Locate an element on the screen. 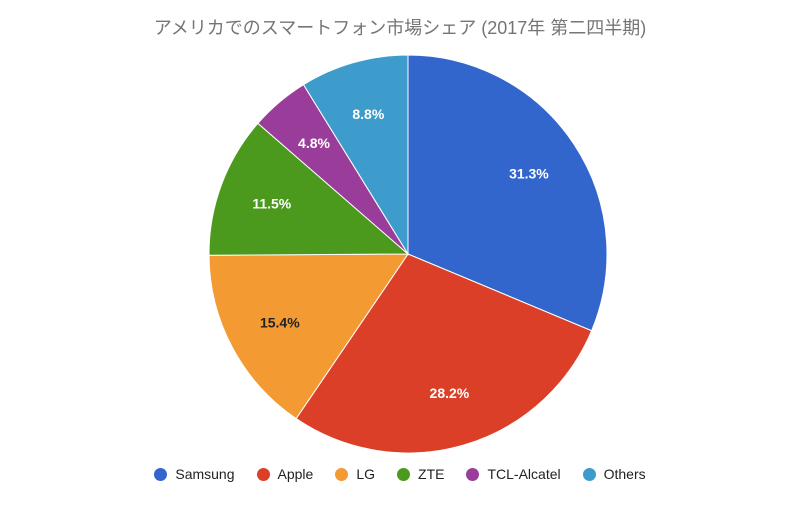 This screenshot has width=800, height=506. legend-item: Samsung is located at coordinates (194, 474).